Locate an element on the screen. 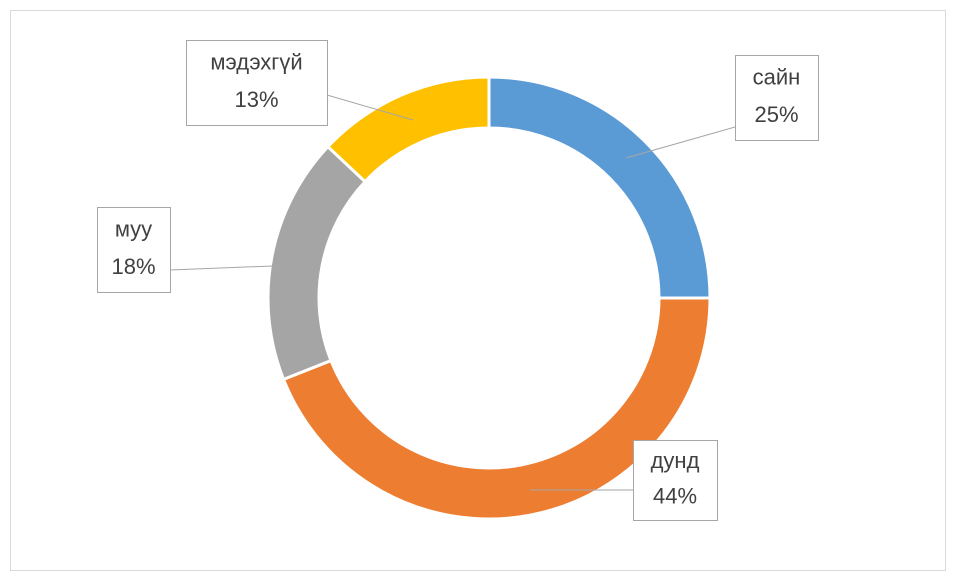  category-label: дунд is located at coordinates (675, 460).